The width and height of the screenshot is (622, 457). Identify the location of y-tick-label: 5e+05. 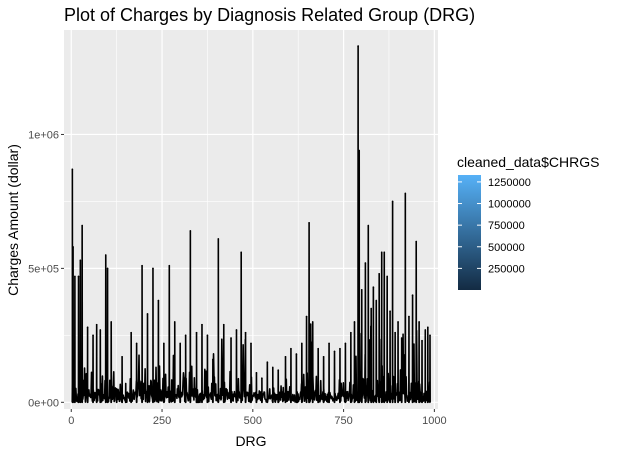
(43, 269).